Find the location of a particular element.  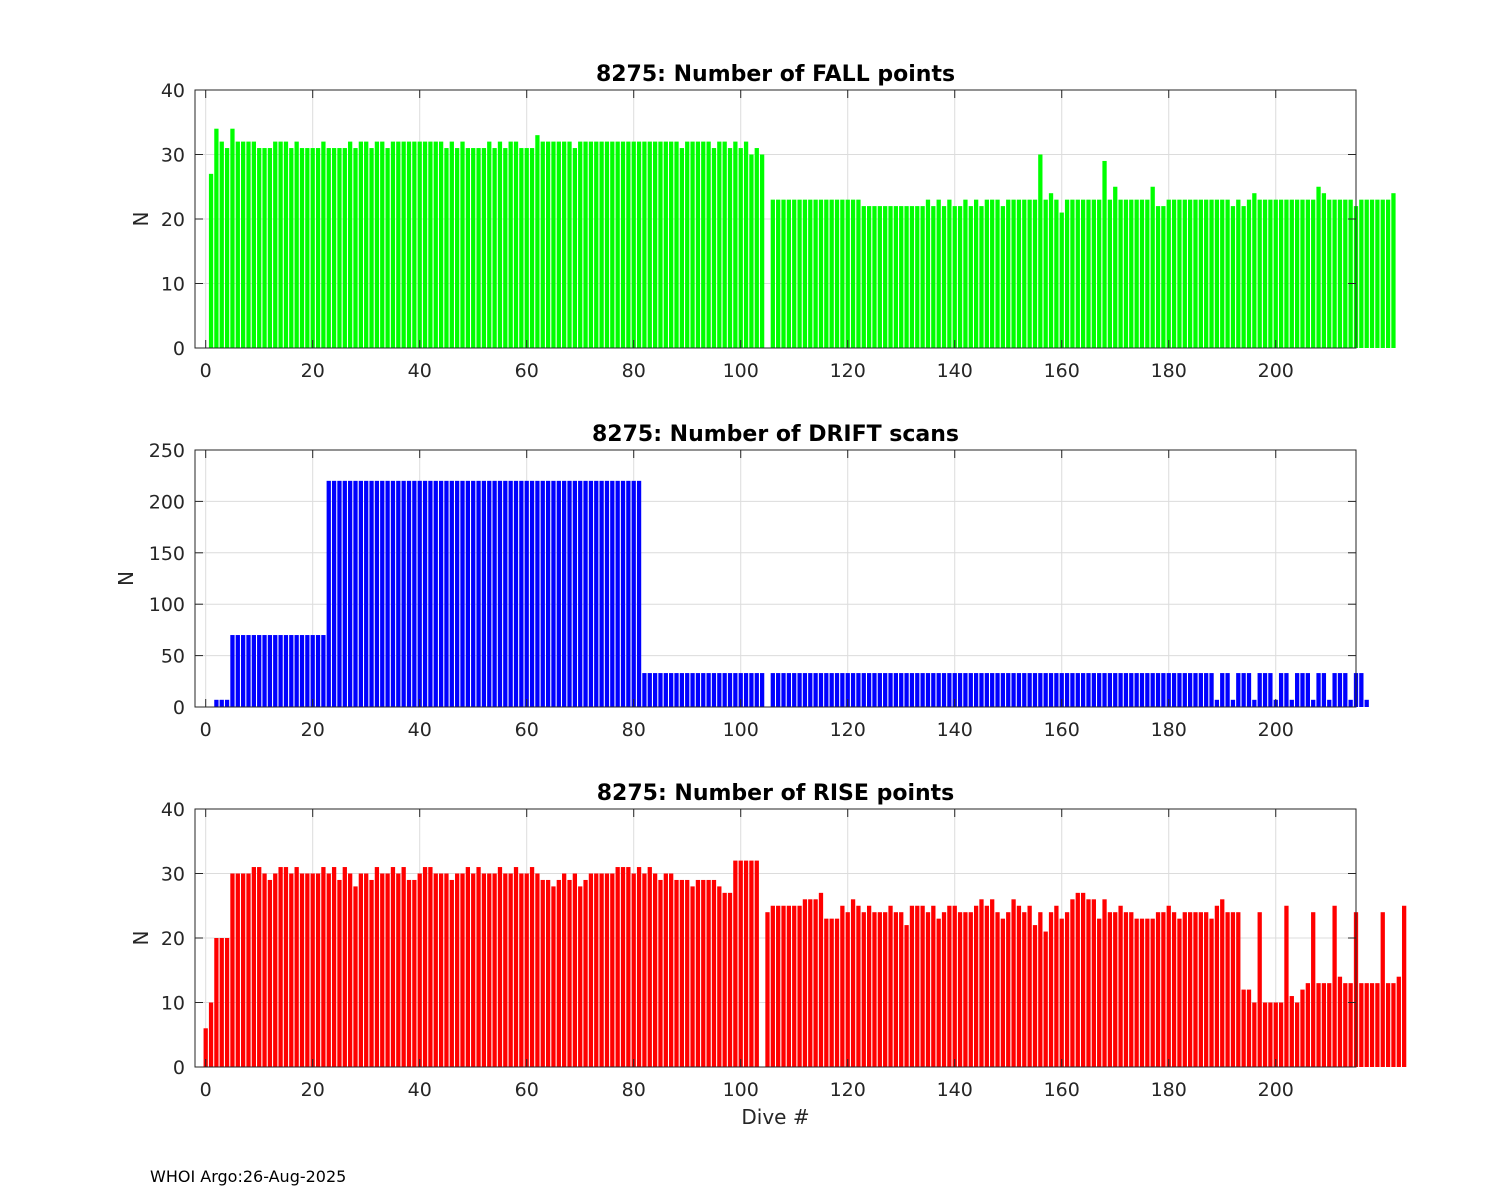

drift-xtick-label: 0 is located at coordinates (206, 730).